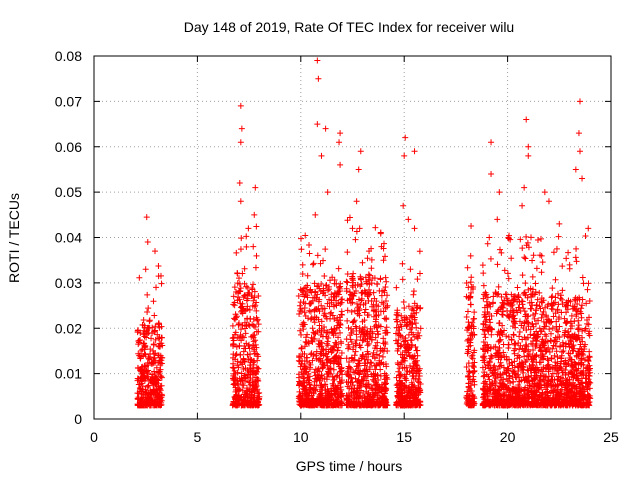 Image resolution: width=640 pixels, height=480 pixels. What do you see at coordinates (68, 283) in the screenshot?
I see `y-tick-label: 0.03` at bounding box center [68, 283].